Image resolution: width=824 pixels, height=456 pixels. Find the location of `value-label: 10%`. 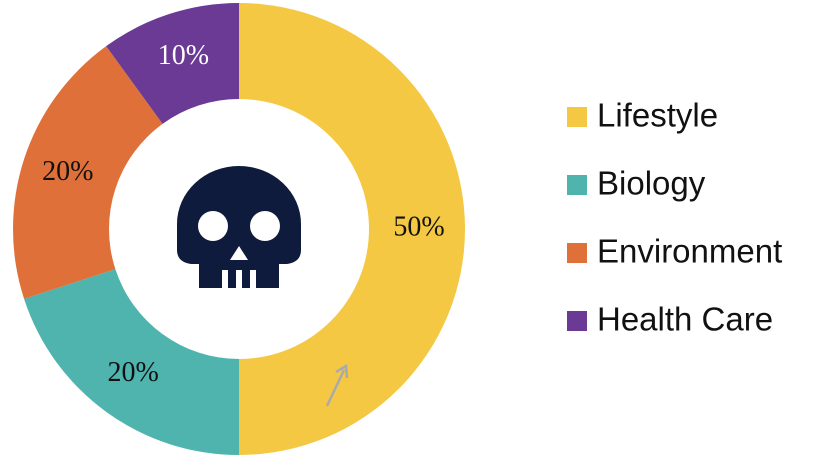

value-label: 10% is located at coordinates (183, 55).